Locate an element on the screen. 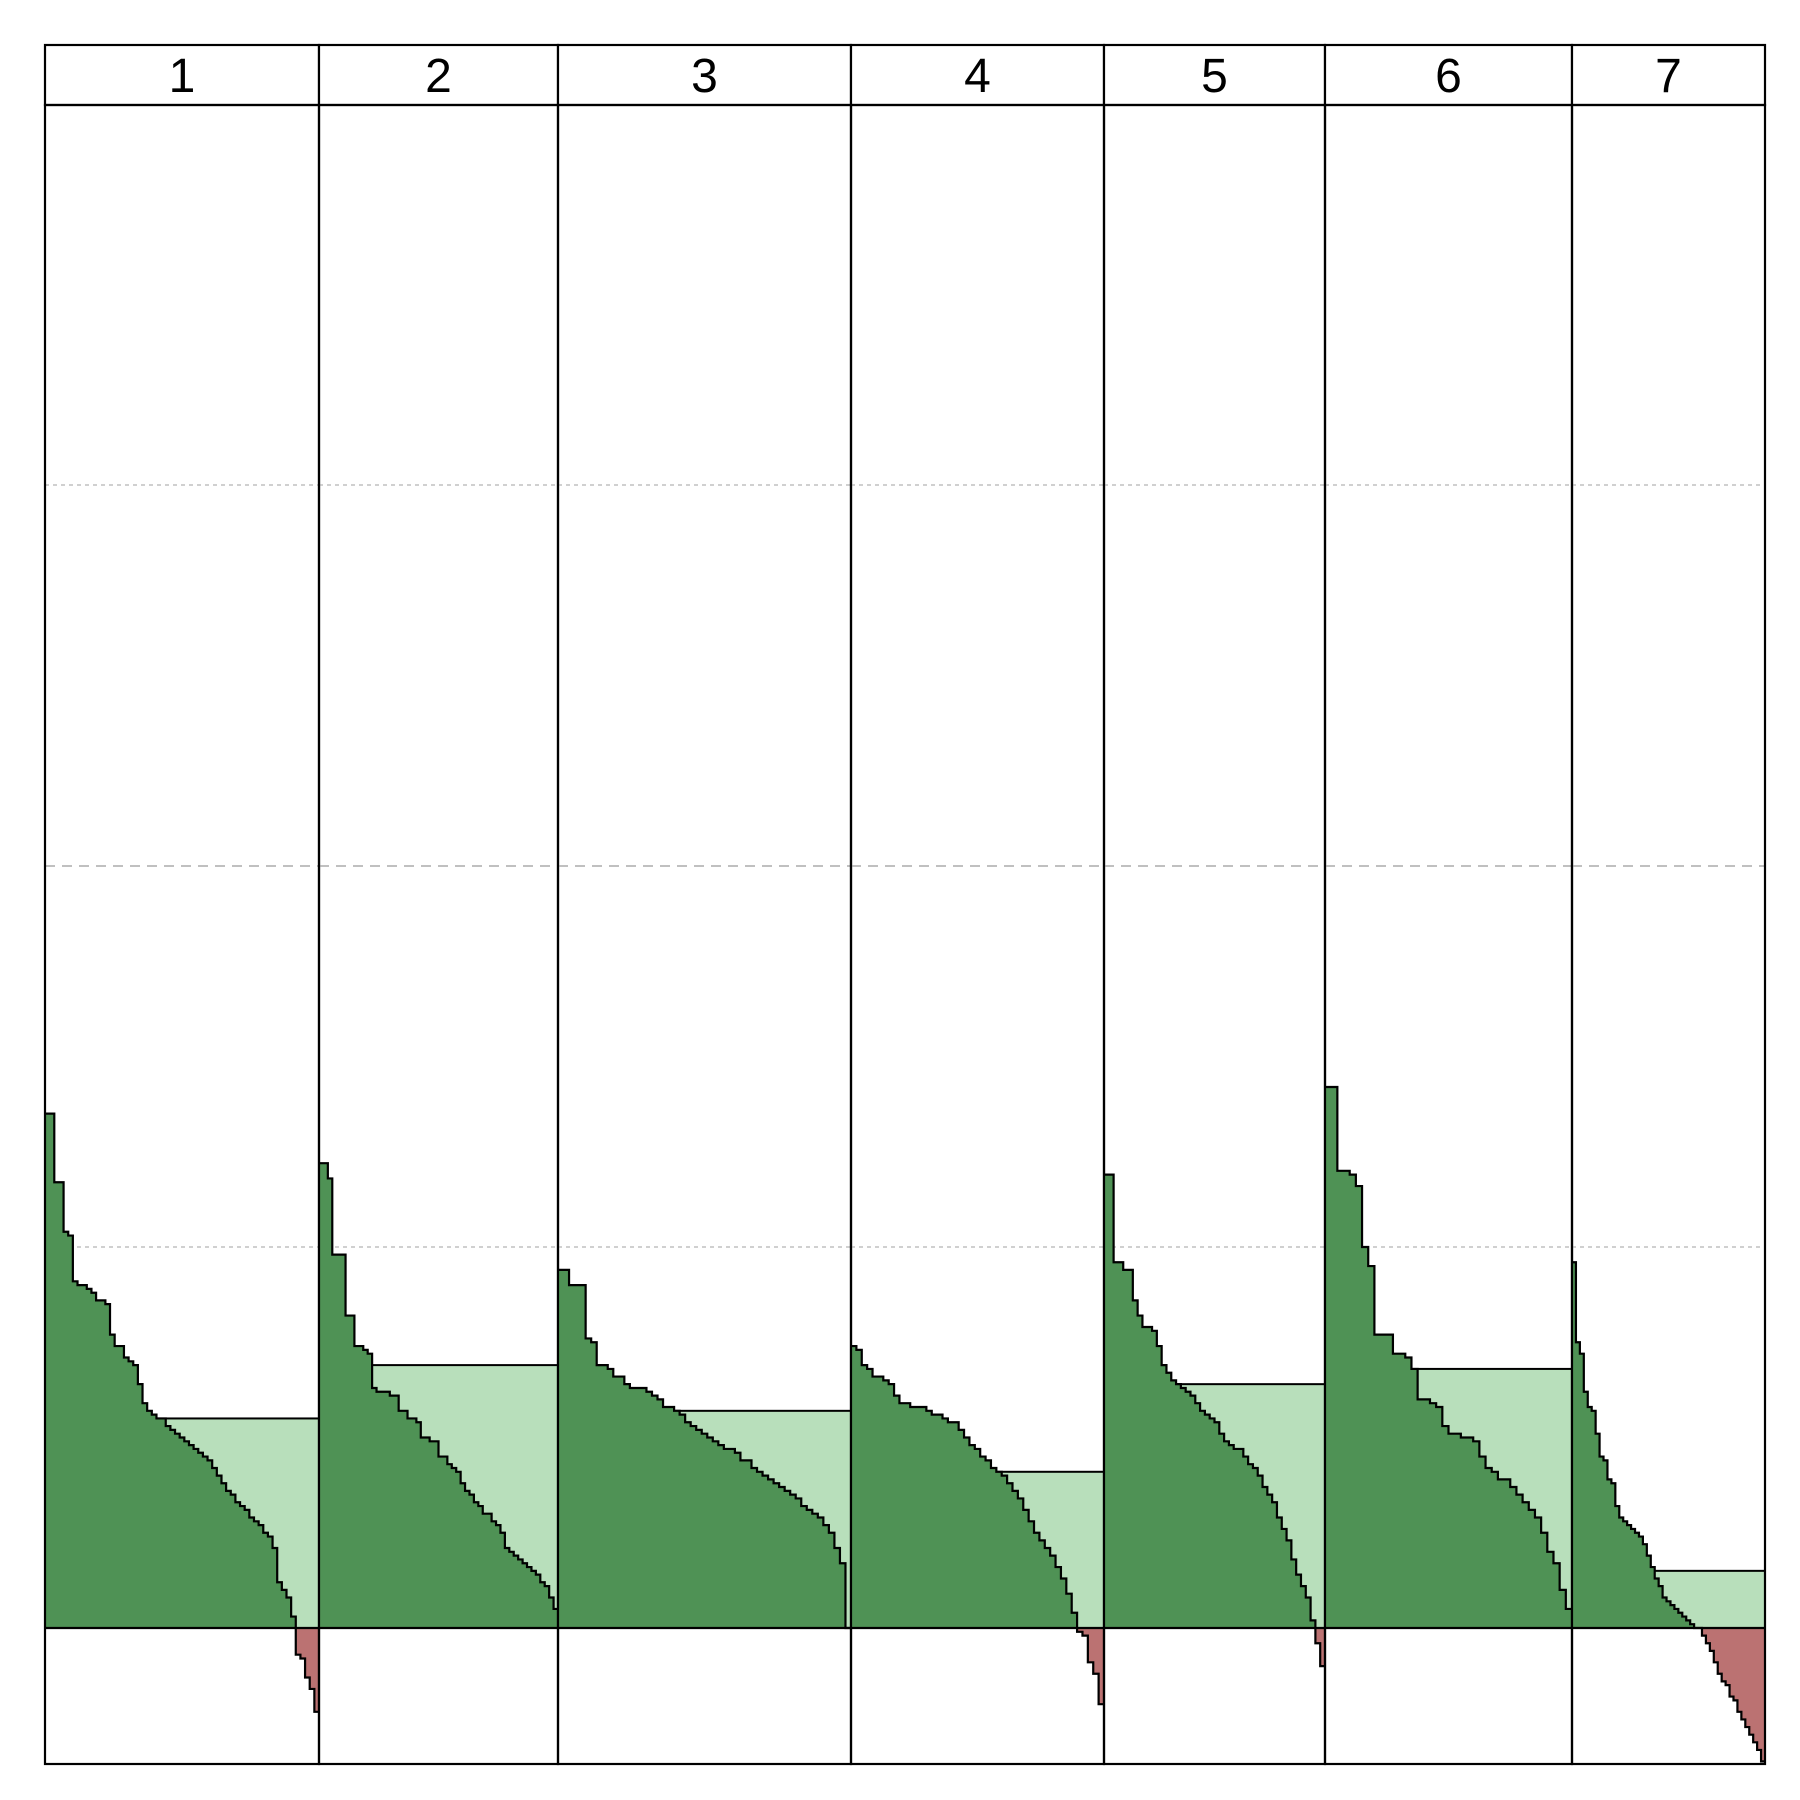 Image resolution: width=1800 pixels, height=1800 pixels. panel-label: 3 is located at coordinates (704, 76).